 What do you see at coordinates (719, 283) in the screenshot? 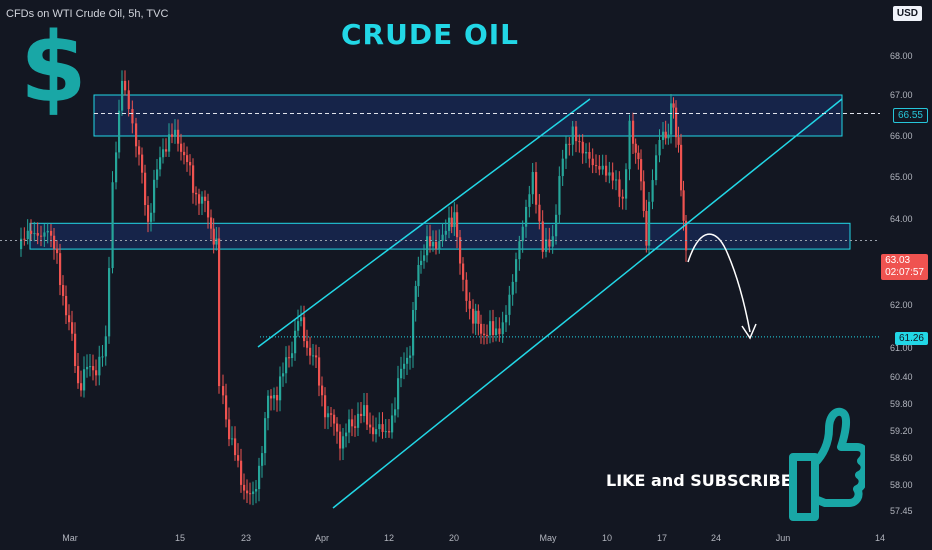
I see `projection-arrow` at bounding box center [719, 283].